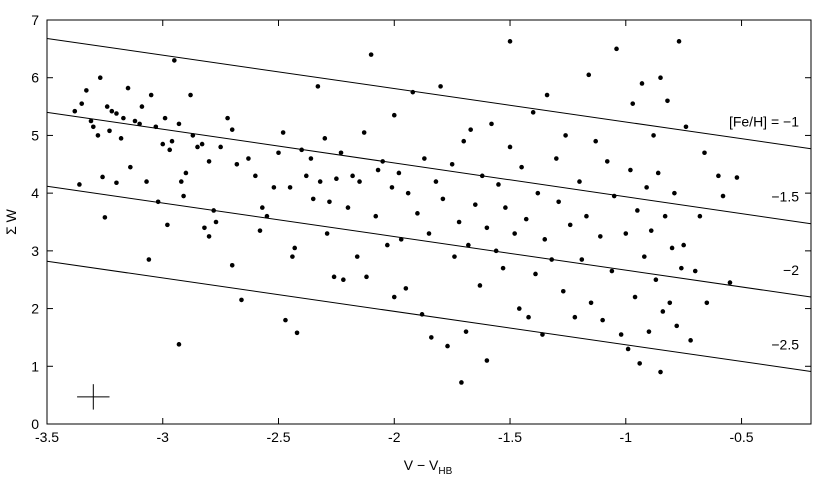 This screenshot has height=483, width=830. Describe the element at coordinates (35, 251) in the screenshot. I see `y-tick-label: 3` at that location.